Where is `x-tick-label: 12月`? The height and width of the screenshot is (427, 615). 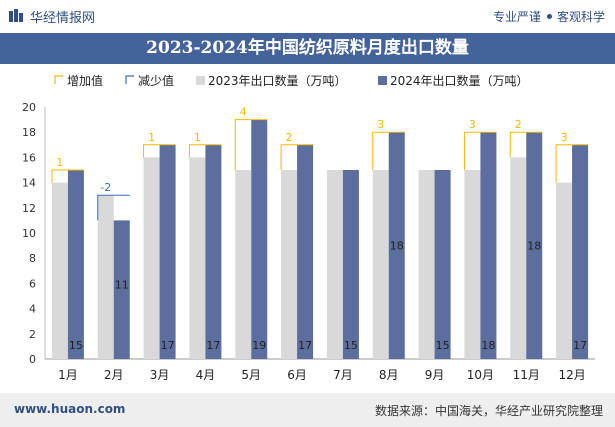 x-tick-label: 12月 is located at coordinates (571, 375).